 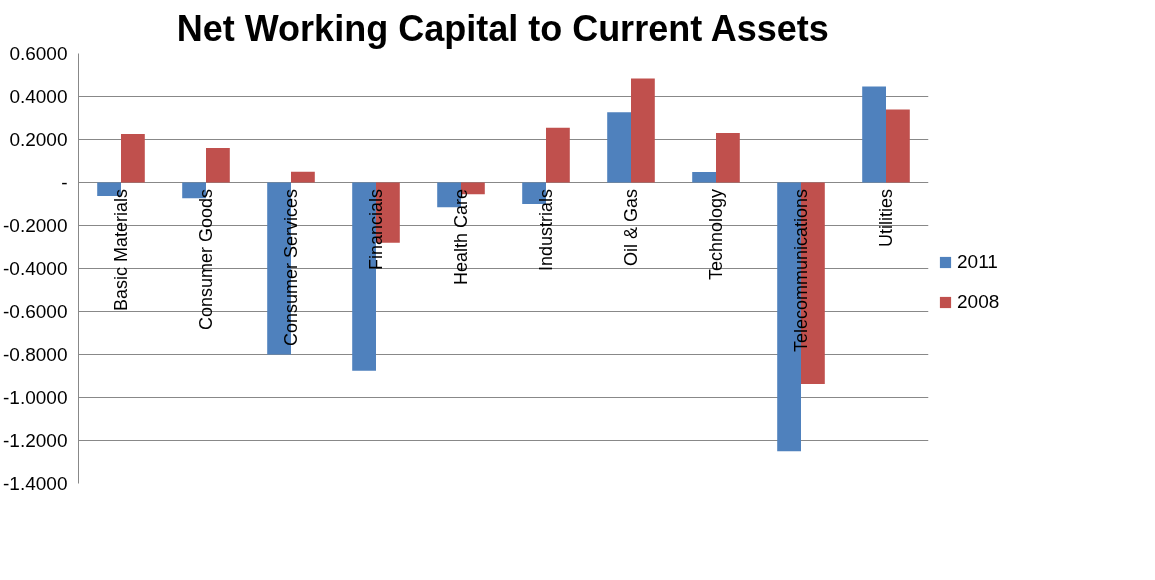 What do you see at coordinates (291, 267) in the screenshot?
I see `x-tick-label: Consumer Services` at bounding box center [291, 267].